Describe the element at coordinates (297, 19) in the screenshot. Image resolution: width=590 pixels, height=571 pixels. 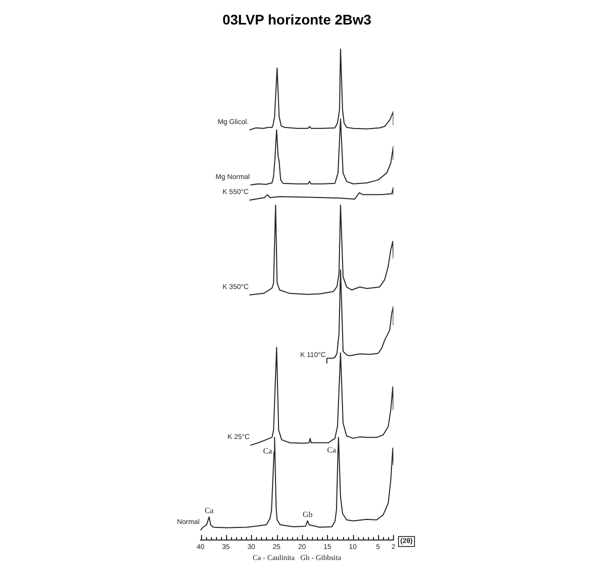
I see `chart-title: 03LVP horizonte 2Bw3` at that location.